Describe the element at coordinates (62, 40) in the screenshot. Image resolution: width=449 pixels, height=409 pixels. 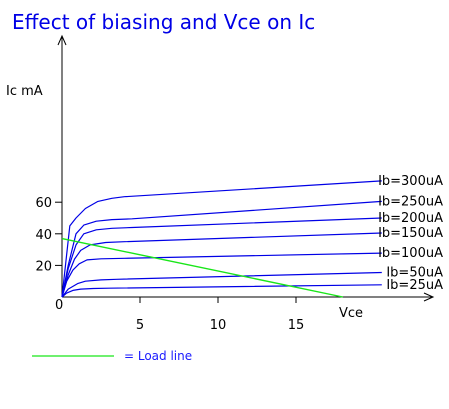
I see `y-axis-arrow` at that location.